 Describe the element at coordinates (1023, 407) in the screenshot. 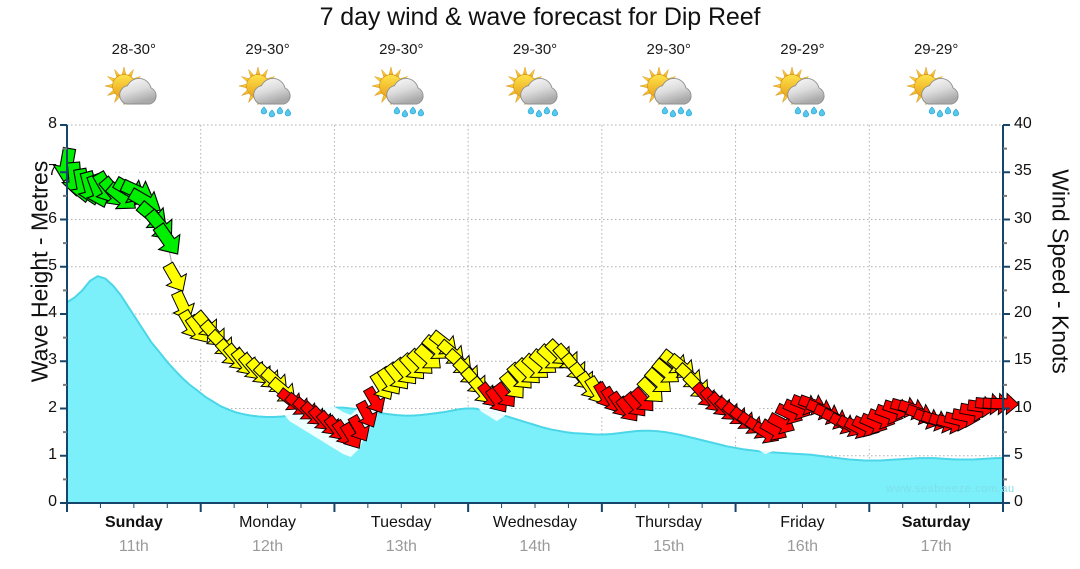

I see `right-axis-tick-label: 10` at that location.